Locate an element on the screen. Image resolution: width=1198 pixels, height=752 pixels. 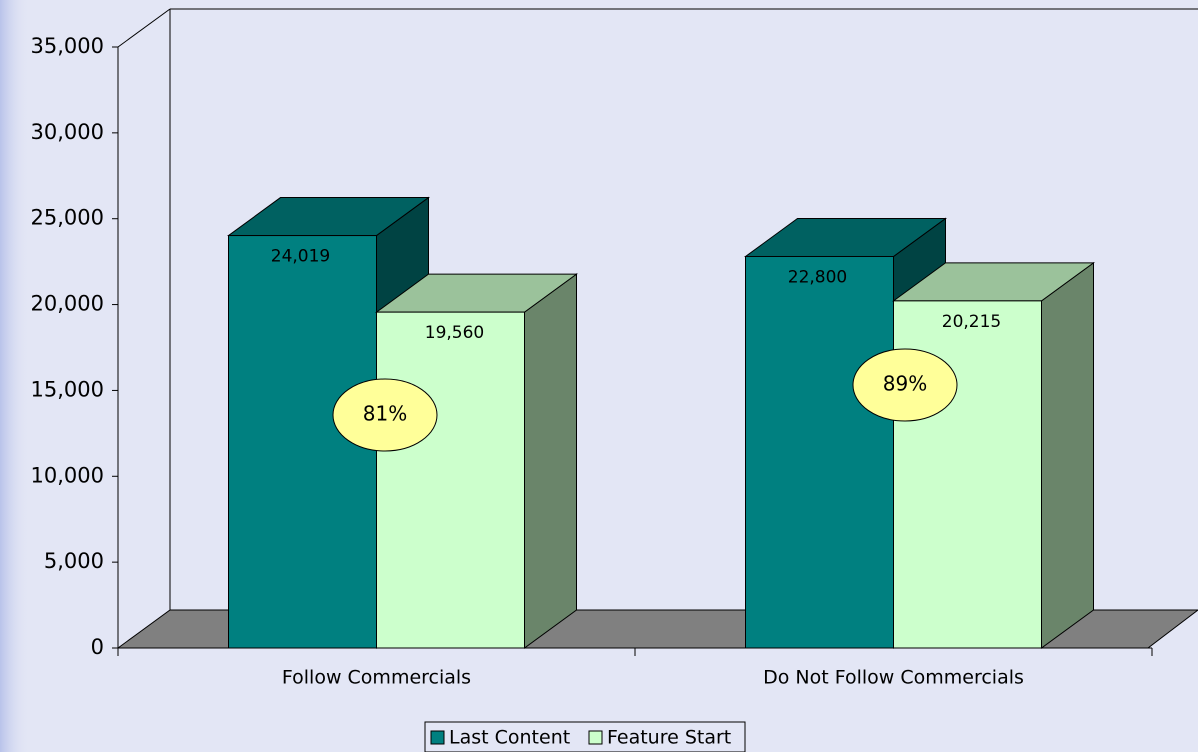
y-tick-label: 15,000 is located at coordinates (67, 389).